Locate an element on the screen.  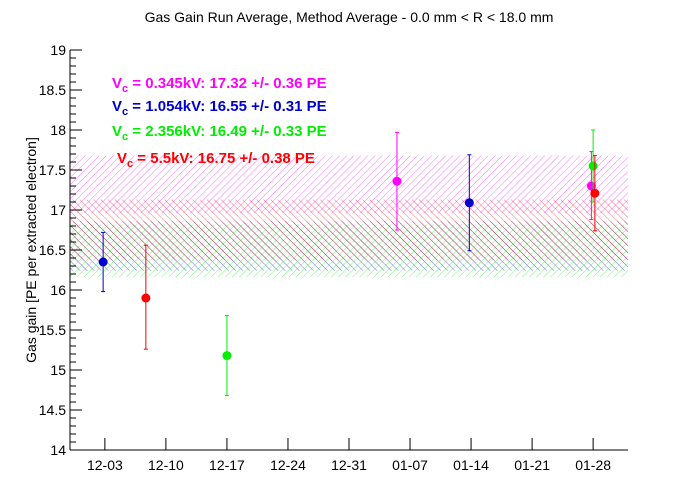
y-tick-label: 18 is located at coordinates (58, 130).